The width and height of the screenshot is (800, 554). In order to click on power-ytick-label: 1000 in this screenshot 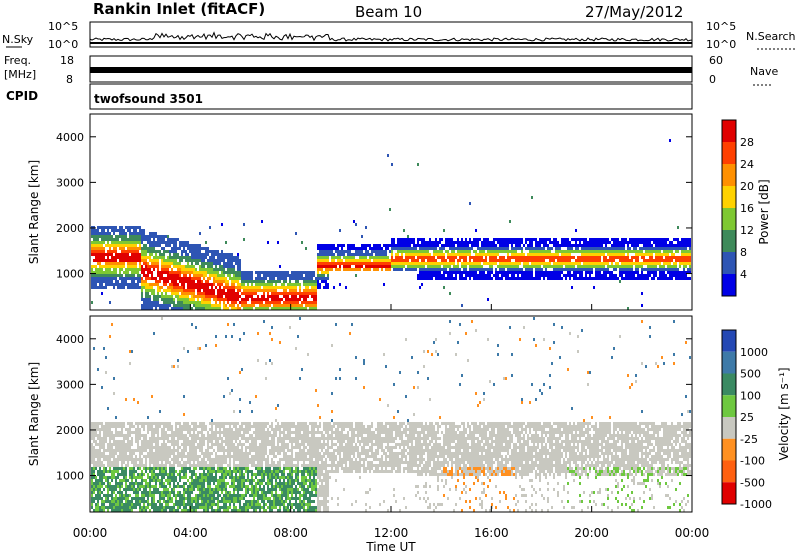, I will do `click(70, 274)`.